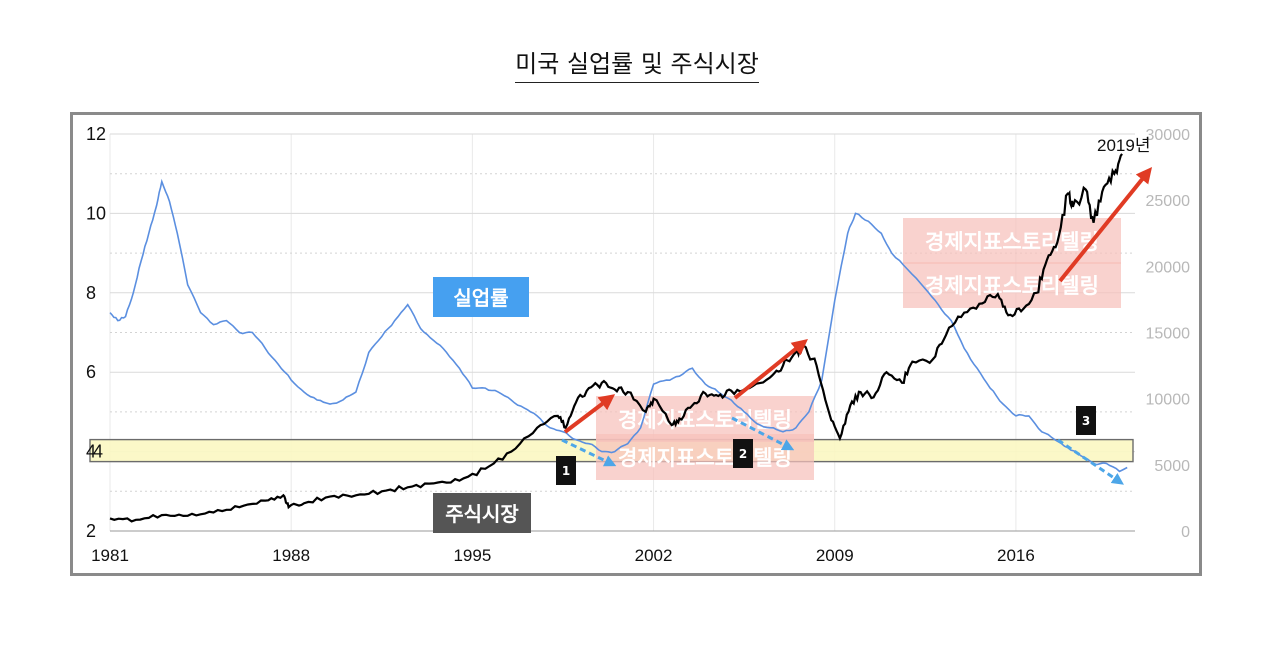 This screenshot has width=1274, height=648. Describe the element at coordinates (1016, 555) in the screenshot. I see `x-tick: 2016` at that location.